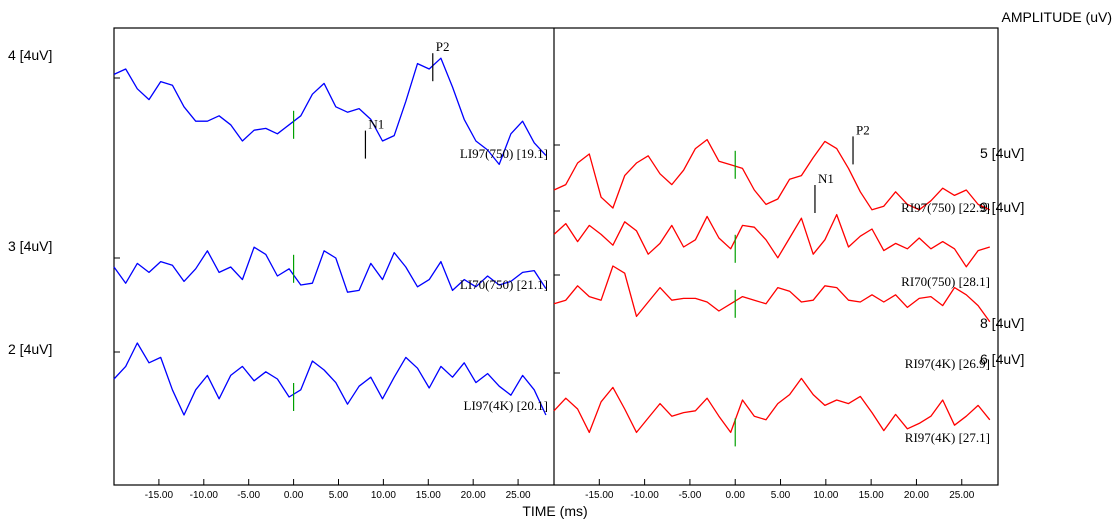 Image resolution: width=1120 pixels, height=527 pixels. What do you see at coordinates (947, 363) in the screenshot?
I see `trace-label: RI97(4K) [26.9]` at bounding box center [947, 363].